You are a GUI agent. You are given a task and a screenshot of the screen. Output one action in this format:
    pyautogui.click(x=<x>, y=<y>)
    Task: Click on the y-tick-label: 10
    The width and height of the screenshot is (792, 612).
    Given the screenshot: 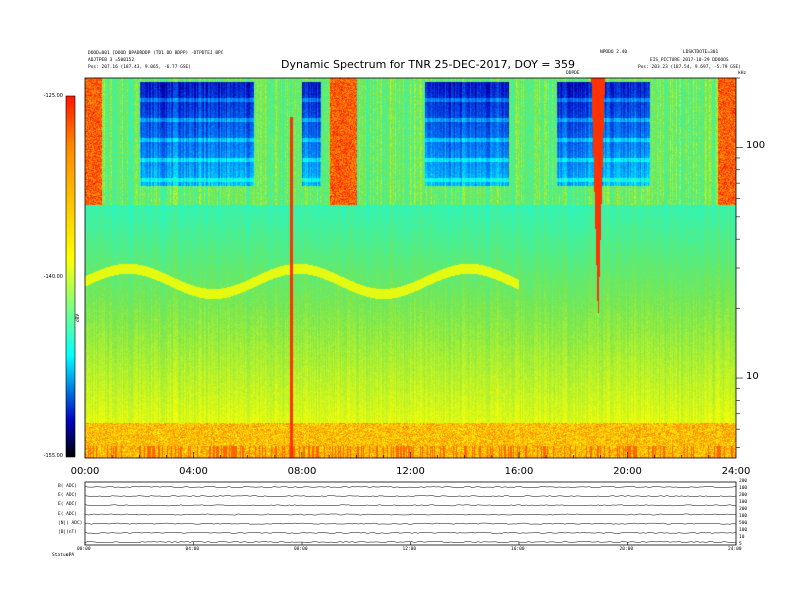 What is the action you would take?
    pyautogui.click(x=752, y=377)
    